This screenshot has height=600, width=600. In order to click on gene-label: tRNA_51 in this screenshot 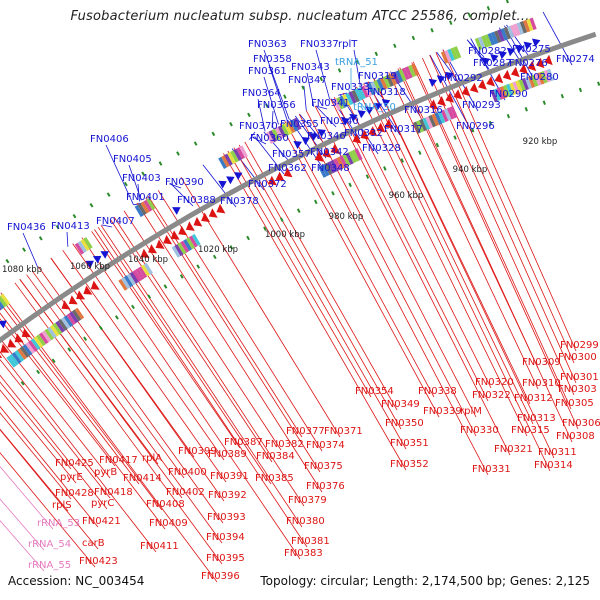, I will do `click(356, 62)`.